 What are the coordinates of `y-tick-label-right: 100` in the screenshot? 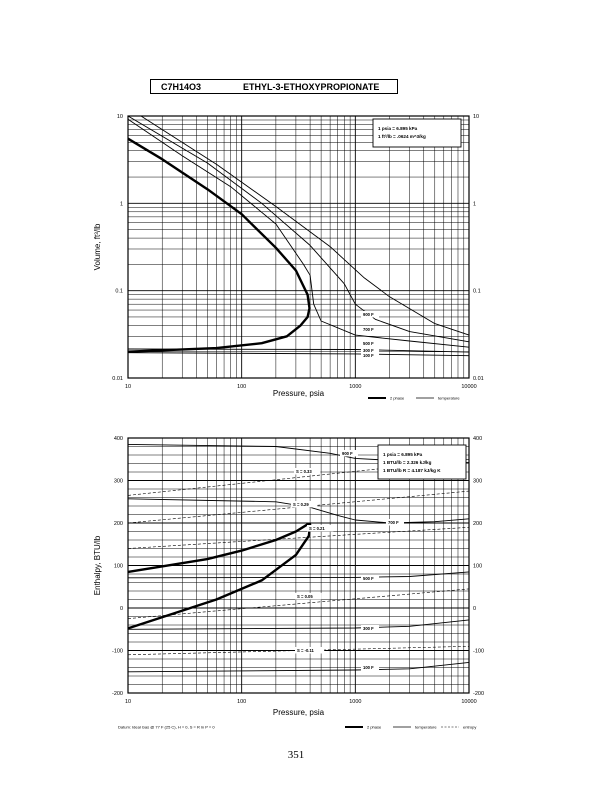 It's located at (477, 567).